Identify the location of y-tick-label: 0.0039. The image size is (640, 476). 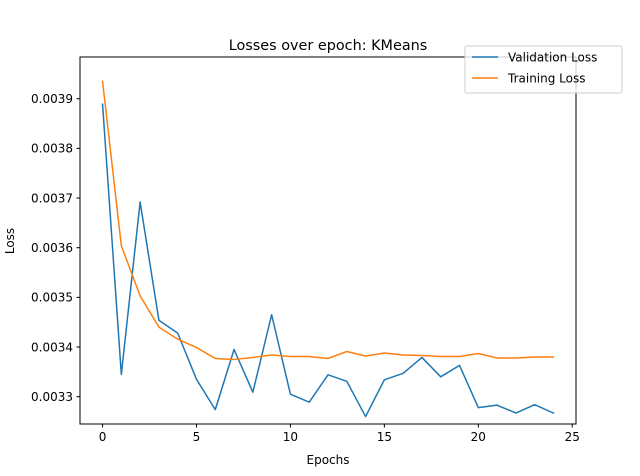
(52, 99).